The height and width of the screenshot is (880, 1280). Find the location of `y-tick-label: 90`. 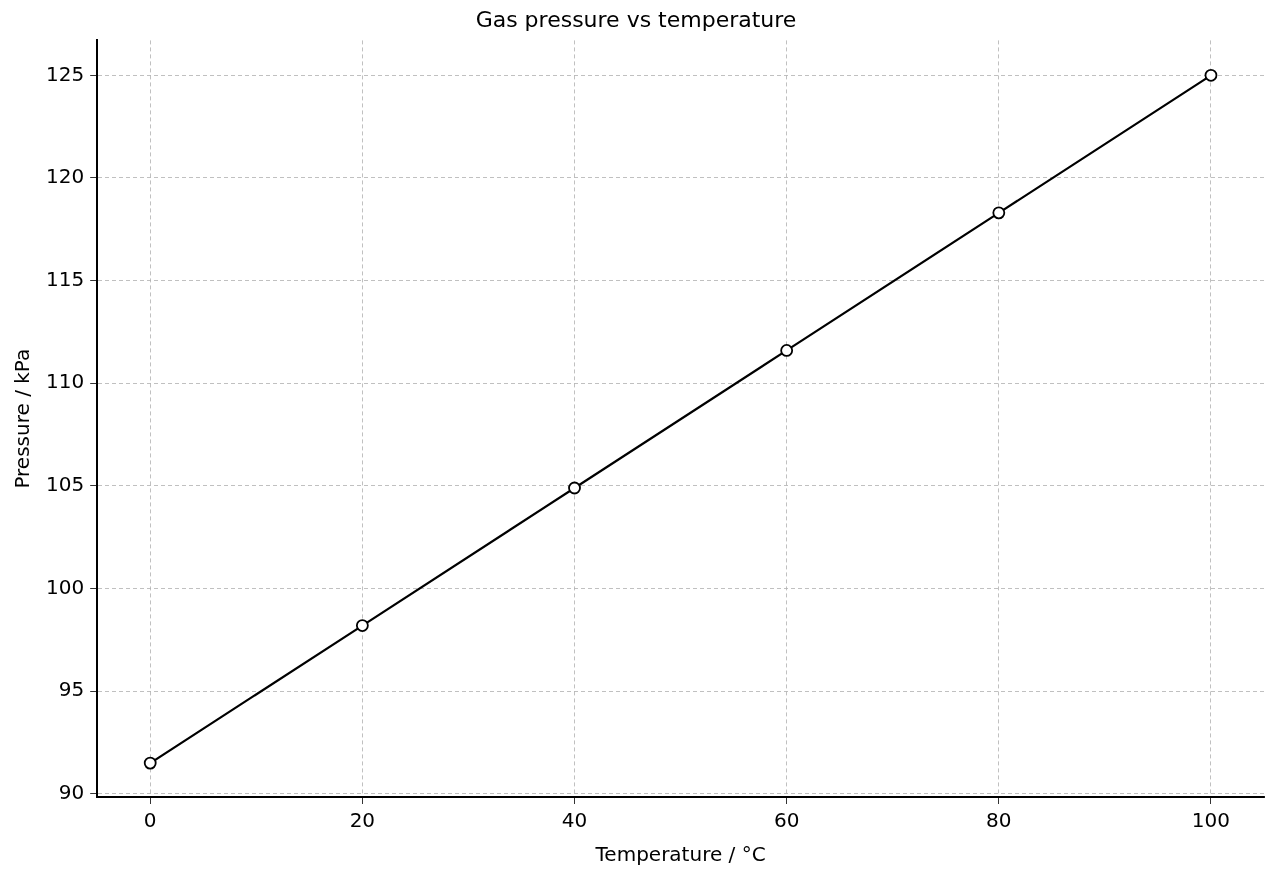

y-tick-label: 90 is located at coordinates (71, 792).